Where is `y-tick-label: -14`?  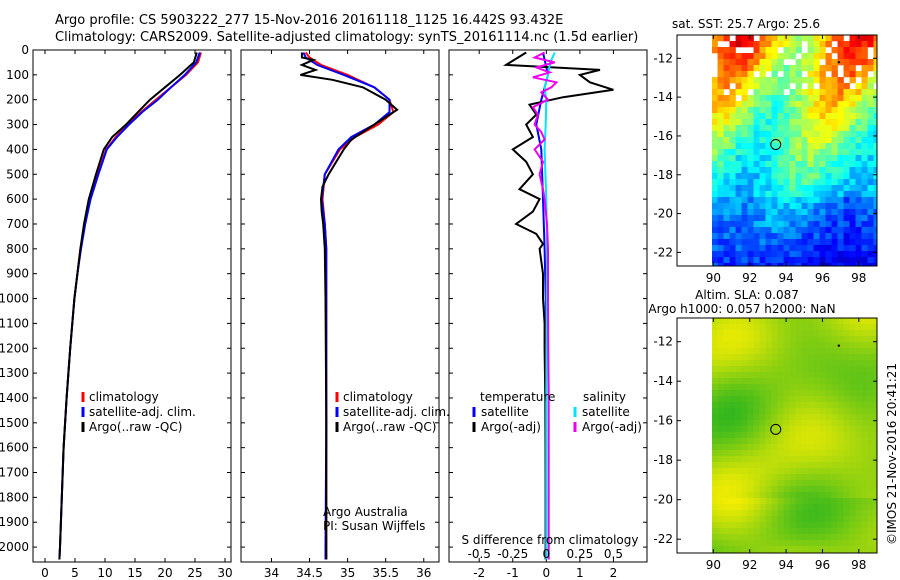 y-tick-label: -14 is located at coordinates (663, 381).